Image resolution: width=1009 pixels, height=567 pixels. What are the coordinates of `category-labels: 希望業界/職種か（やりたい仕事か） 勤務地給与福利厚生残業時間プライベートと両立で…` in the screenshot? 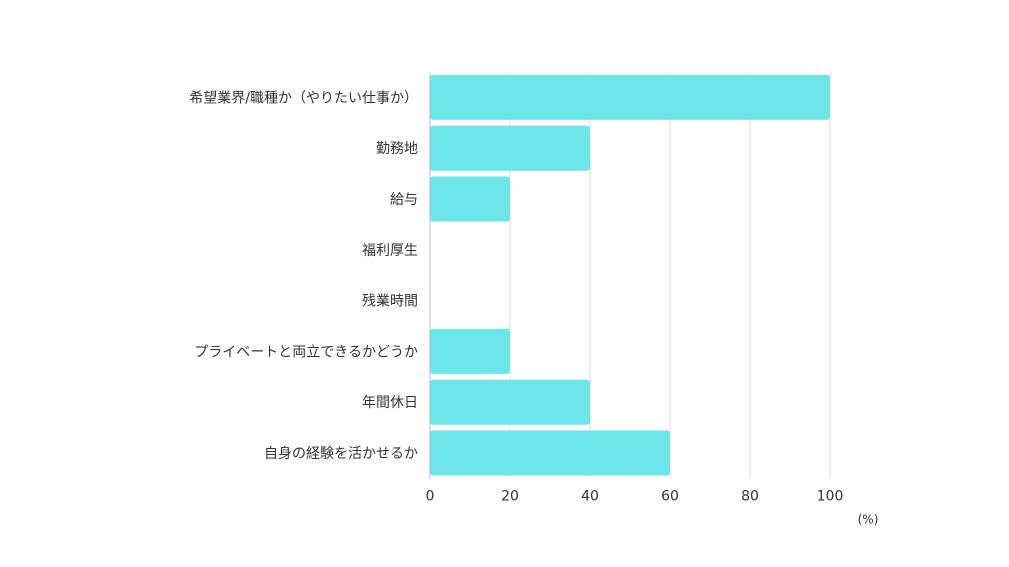 It's located at (303, 276).